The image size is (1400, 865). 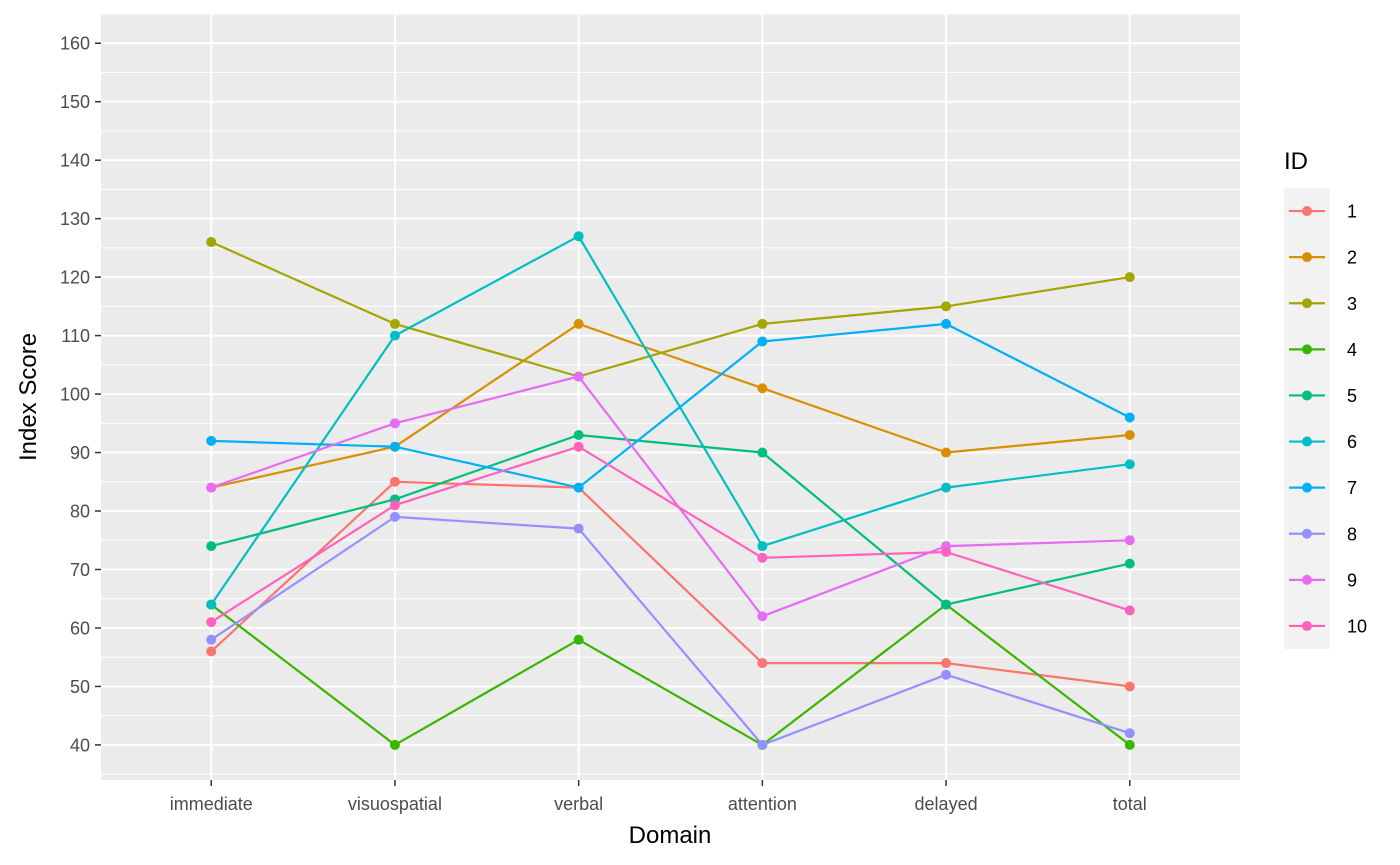 I want to click on y-tick-label: 90, so click(x=80, y=453).